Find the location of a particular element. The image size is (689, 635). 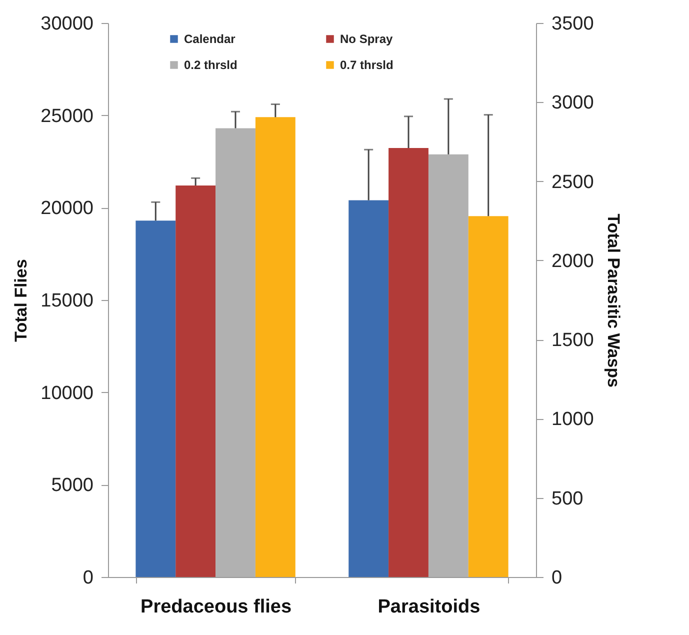

y-tick-label: 30000 is located at coordinates (67, 24).